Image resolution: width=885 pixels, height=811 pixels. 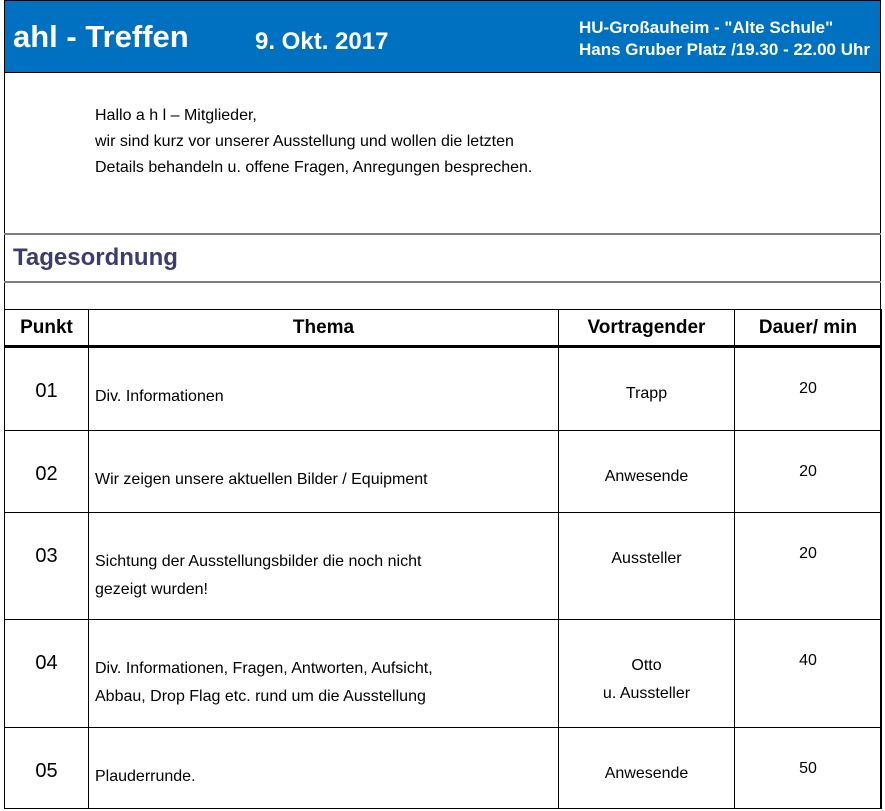 I want to click on table-header-row: Punkt Thema Vortragender Dauer/ min, so click(x=443, y=328).